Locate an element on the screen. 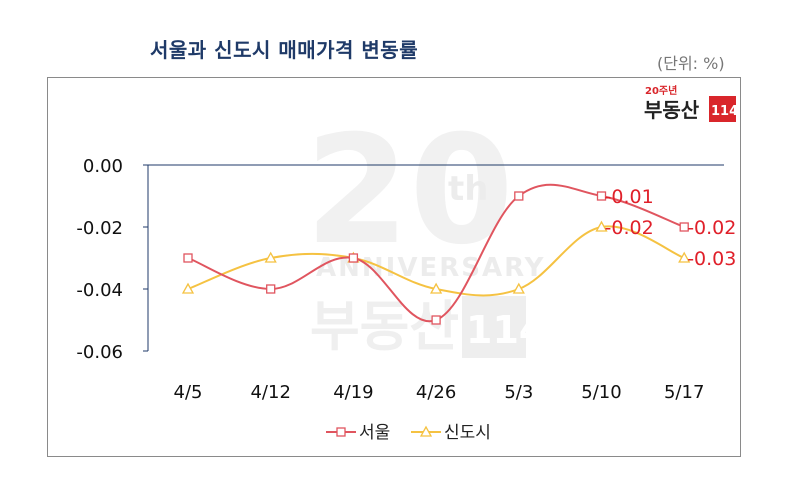 The image size is (809, 477). x-tick-label: 4/19 is located at coordinates (353, 392).